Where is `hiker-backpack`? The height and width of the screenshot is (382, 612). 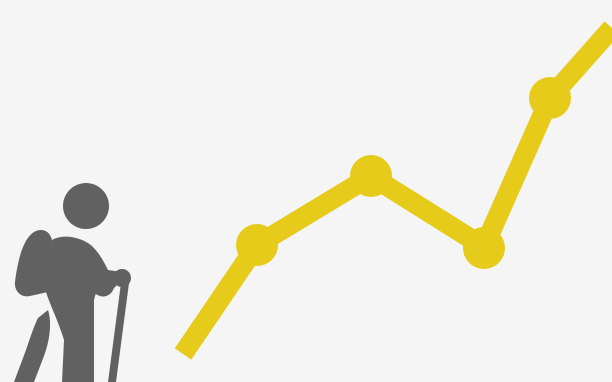 hiker-backpack is located at coordinates (33, 263).